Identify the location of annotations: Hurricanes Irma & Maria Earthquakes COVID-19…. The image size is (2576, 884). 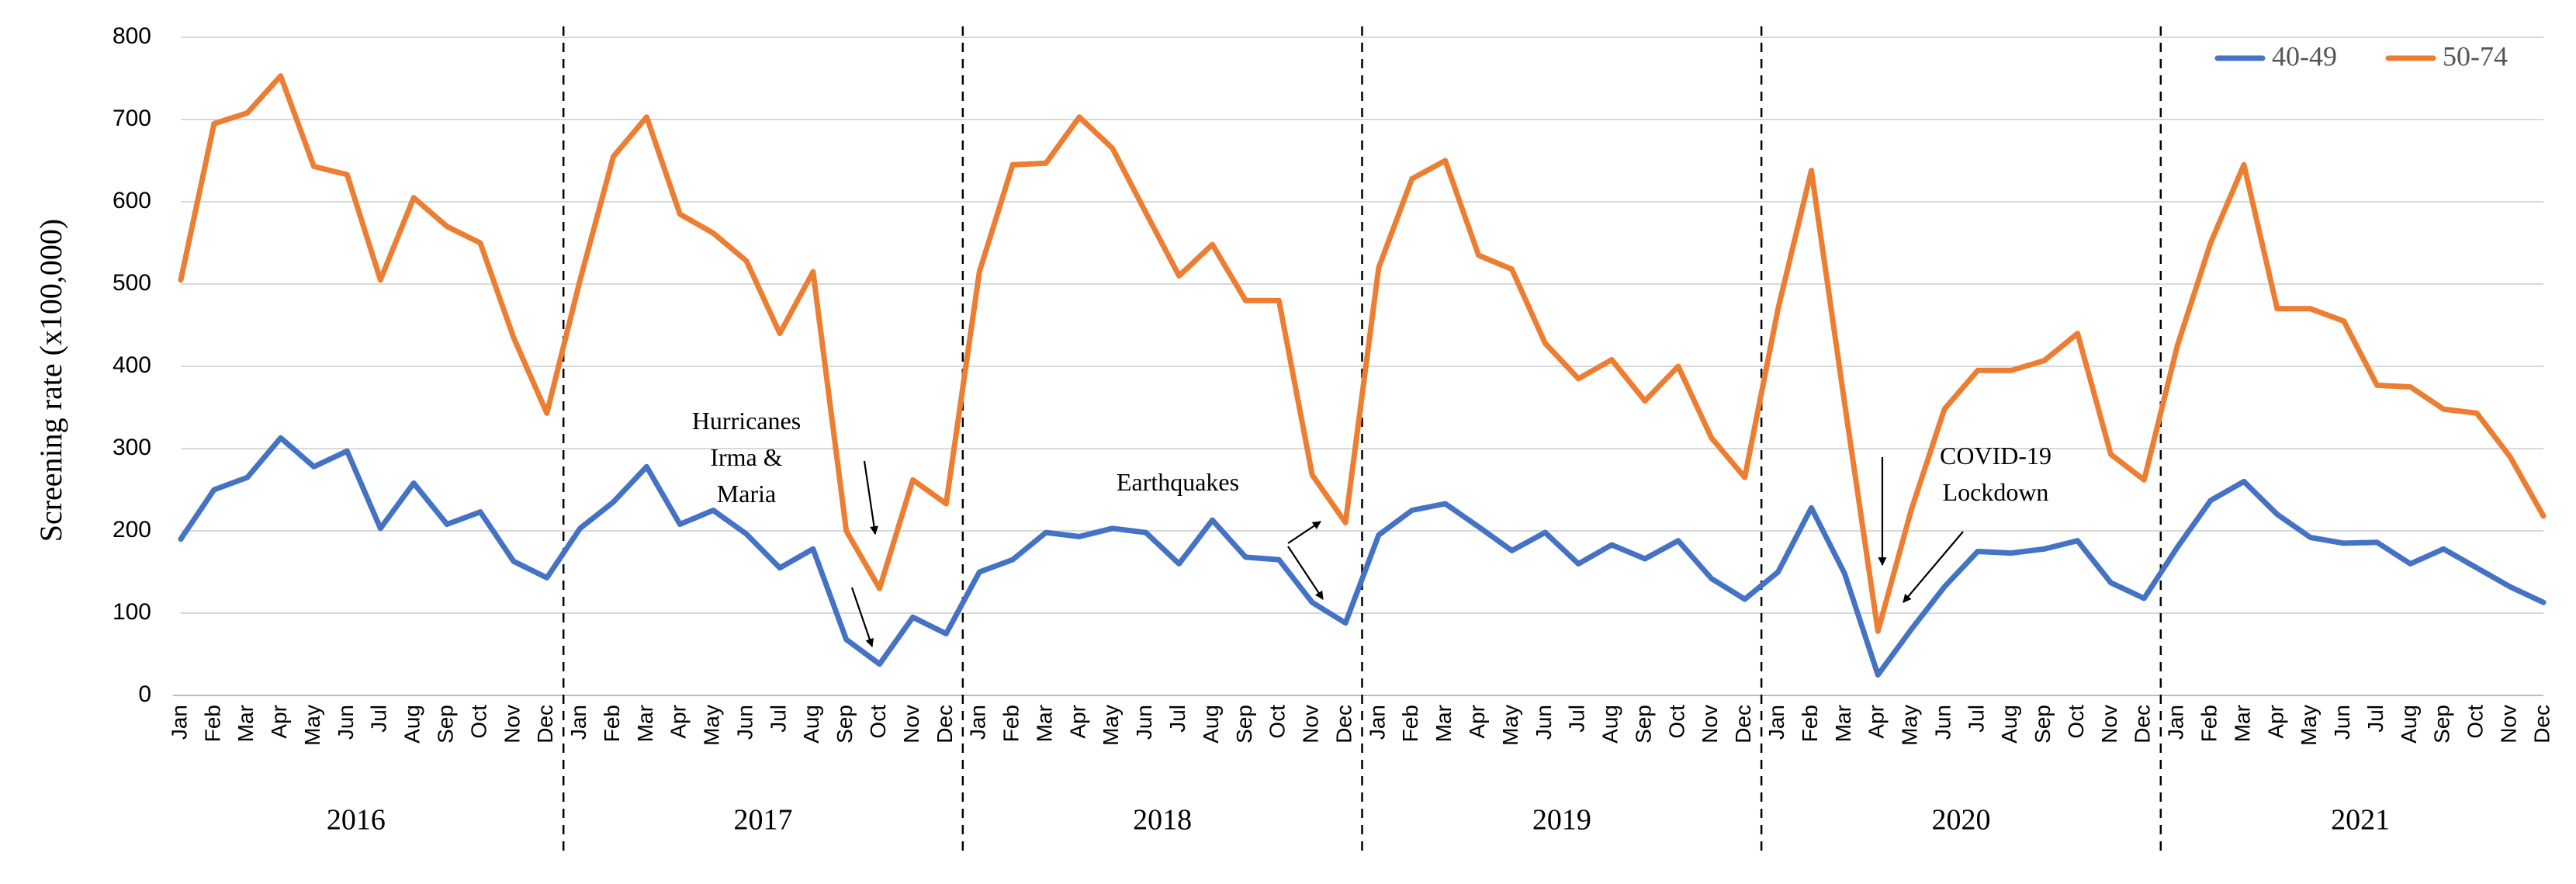
(1371, 527).